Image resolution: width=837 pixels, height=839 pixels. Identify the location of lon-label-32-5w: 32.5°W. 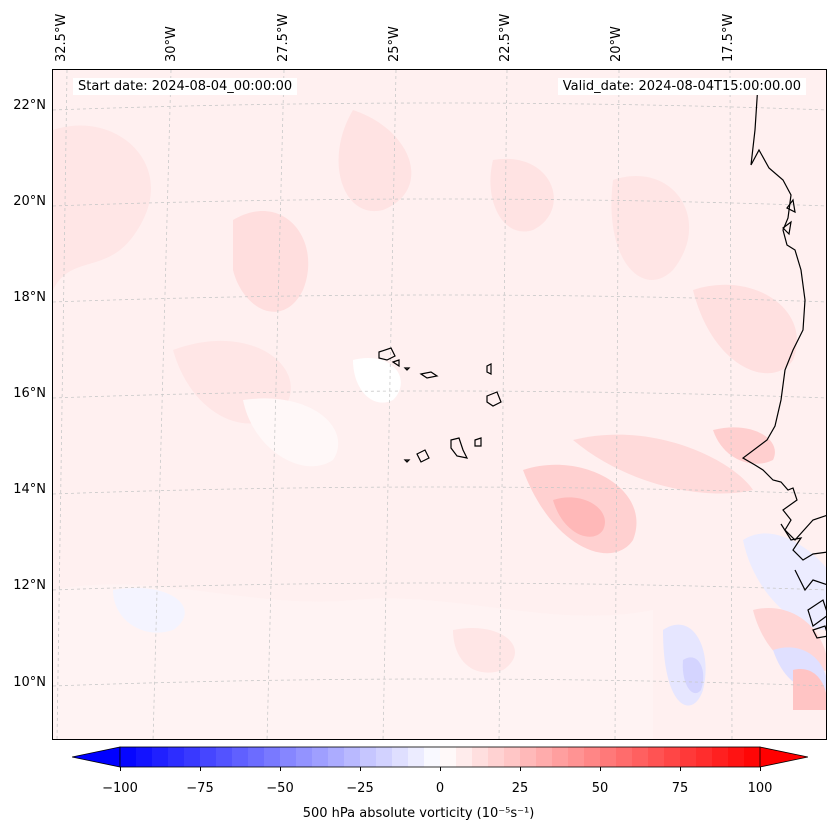
(61, 37).